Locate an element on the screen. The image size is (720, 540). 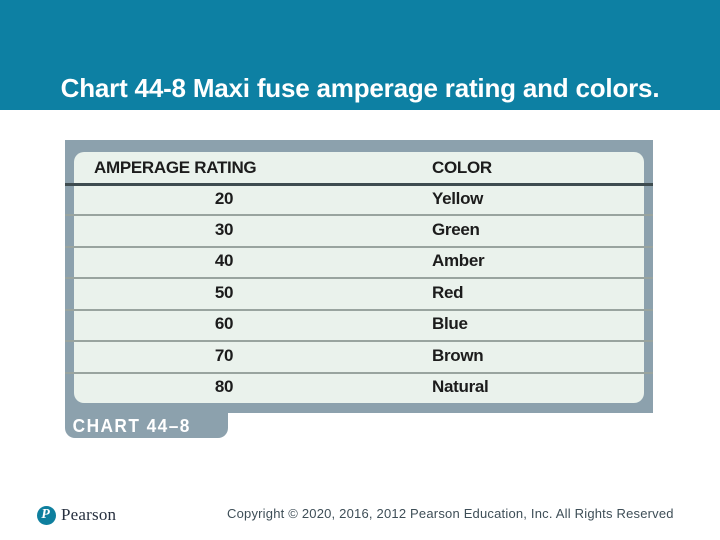
table-row: 30 Green is located at coordinates (359, 229).